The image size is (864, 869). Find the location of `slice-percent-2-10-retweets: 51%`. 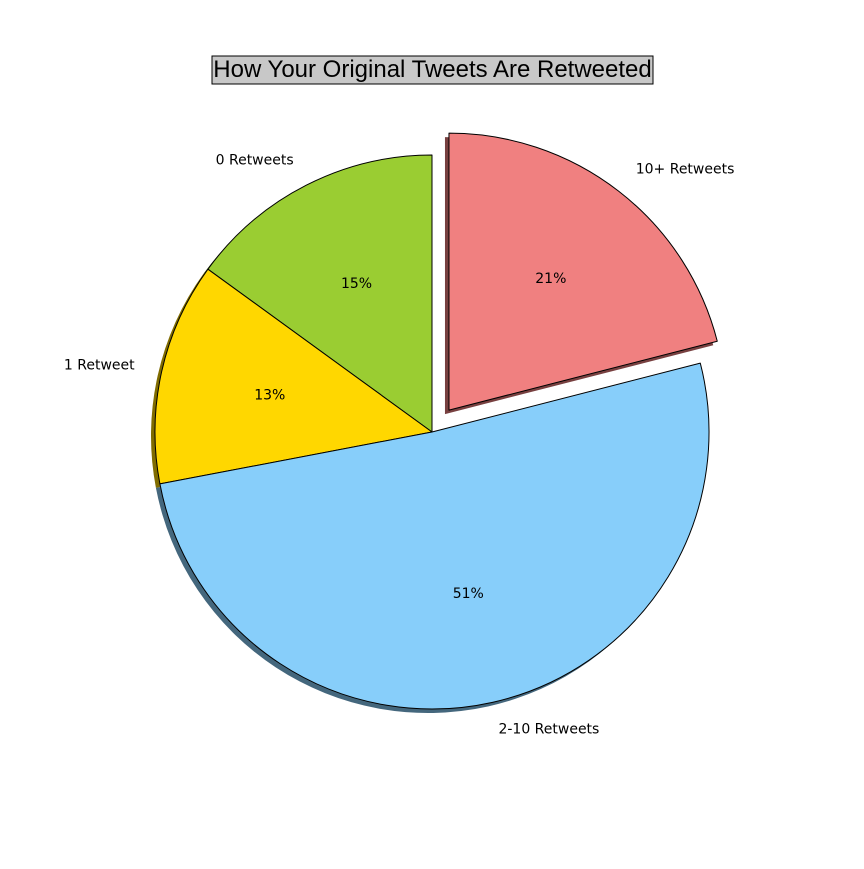

slice-percent-2-10-retweets: 51% is located at coordinates (468, 594).